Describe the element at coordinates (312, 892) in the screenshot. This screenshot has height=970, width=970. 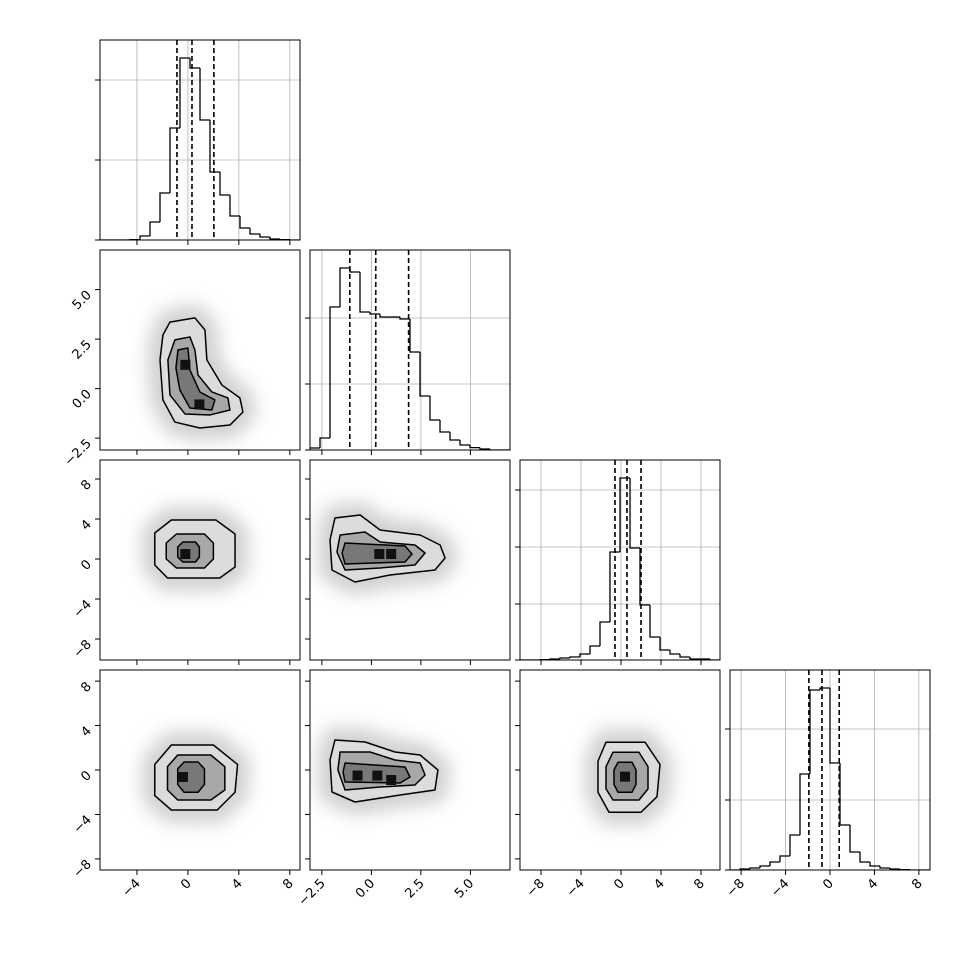
I see `x-tick-label: −2.5` at that location.